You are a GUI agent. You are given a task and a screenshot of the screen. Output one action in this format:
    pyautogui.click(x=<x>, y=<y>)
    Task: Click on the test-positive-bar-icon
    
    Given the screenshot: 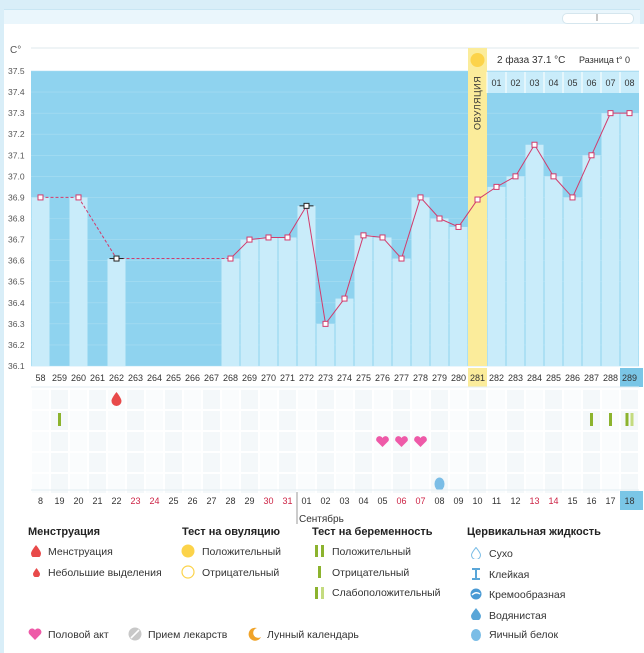 What is the action you would take?
    pyautogui.click(x=59, y=419)
    